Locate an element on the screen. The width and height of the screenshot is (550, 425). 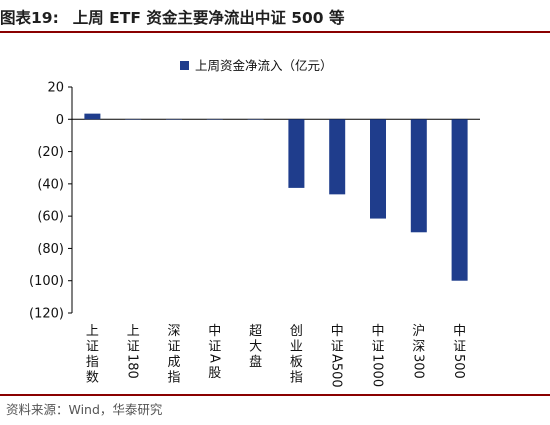
legend: 上周资金净流入（亿元） is located at coordinates (256, 65).